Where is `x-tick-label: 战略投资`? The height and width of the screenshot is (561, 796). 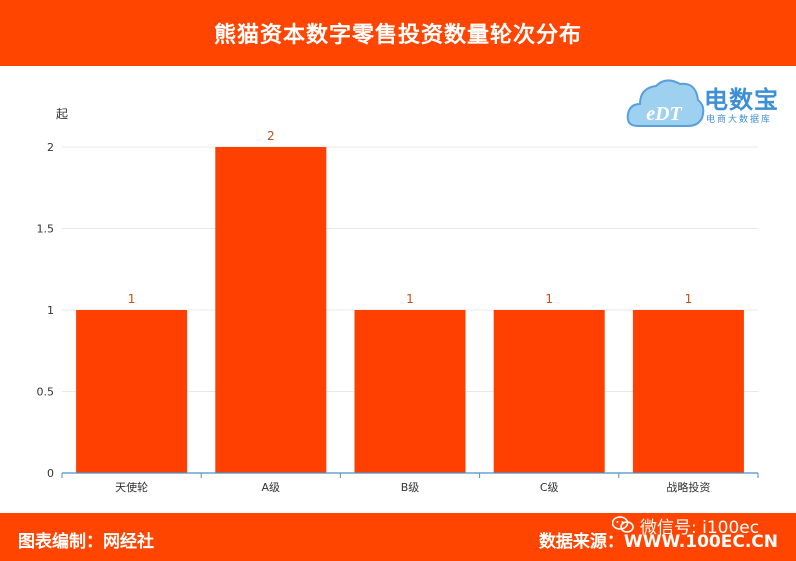 x-tick-label: 战略投资 is located at coordinates (688, 487).